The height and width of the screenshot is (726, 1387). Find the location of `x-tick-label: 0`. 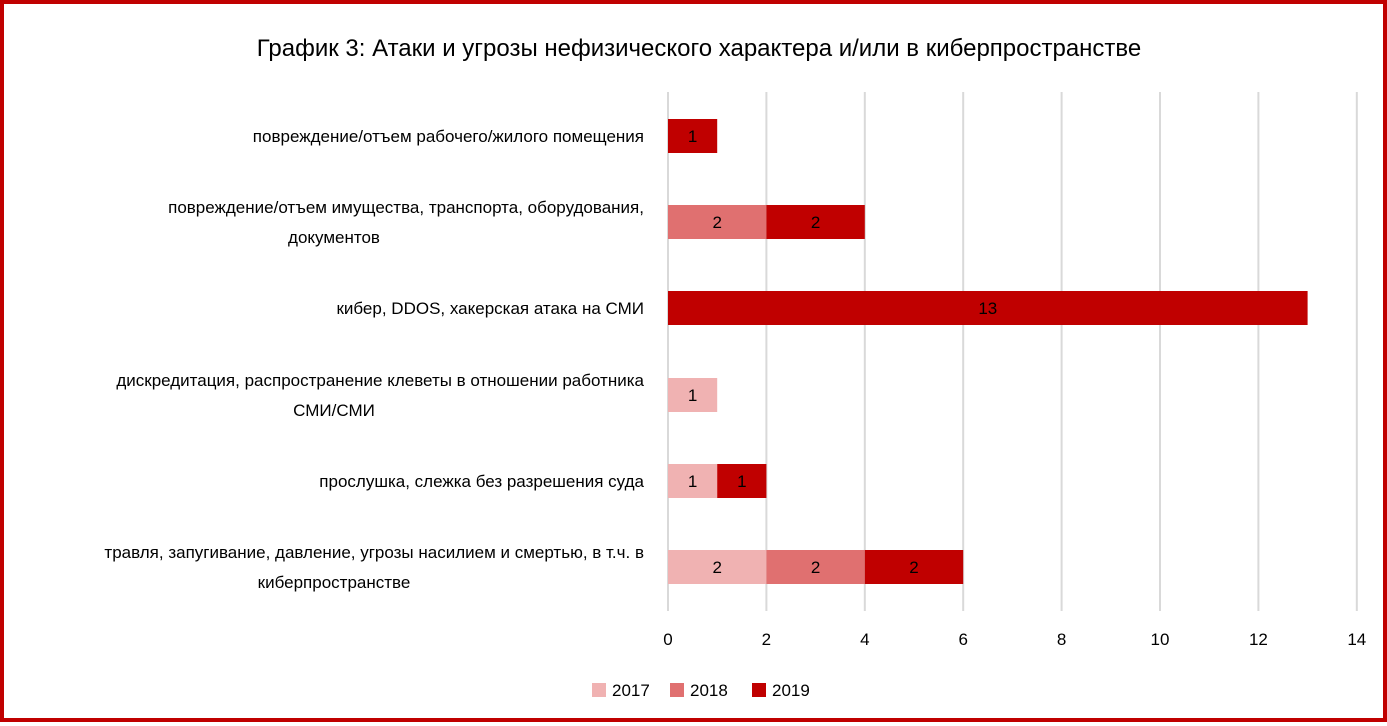

x-tick-label: 0 is located at coordinates (667, 639).